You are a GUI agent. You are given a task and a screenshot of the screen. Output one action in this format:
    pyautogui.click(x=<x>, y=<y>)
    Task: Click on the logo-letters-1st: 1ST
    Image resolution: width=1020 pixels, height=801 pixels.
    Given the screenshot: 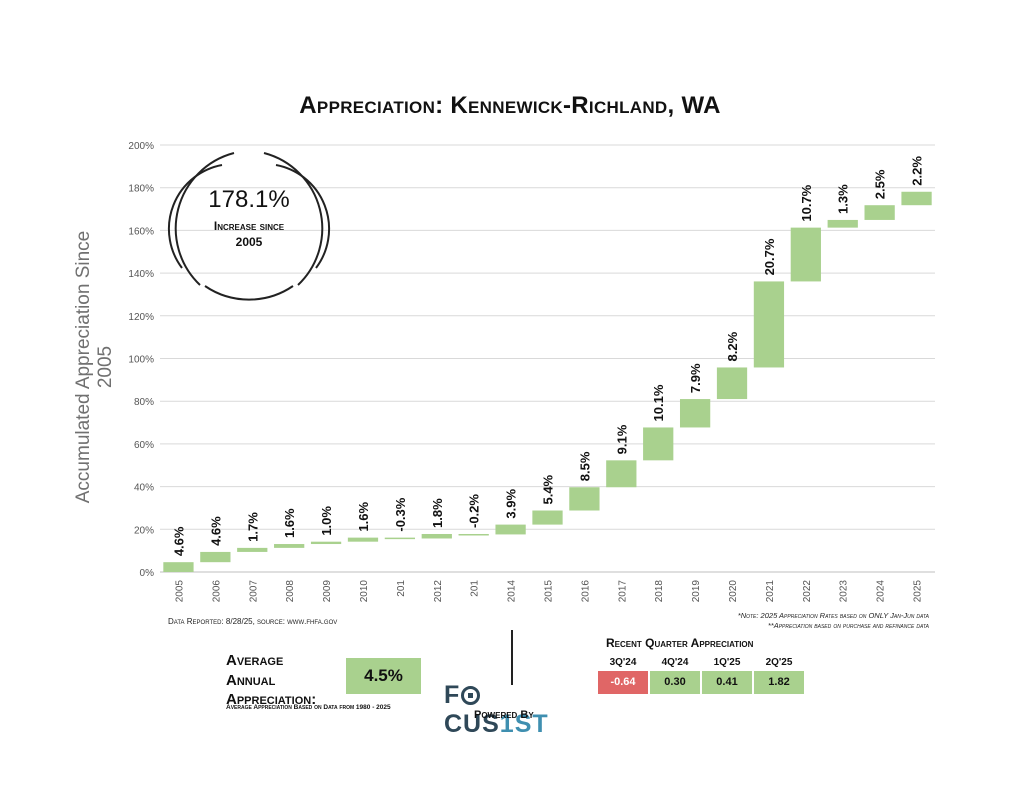 What is the action you would take?
    pyautogui.click(x=524, y=724)
    